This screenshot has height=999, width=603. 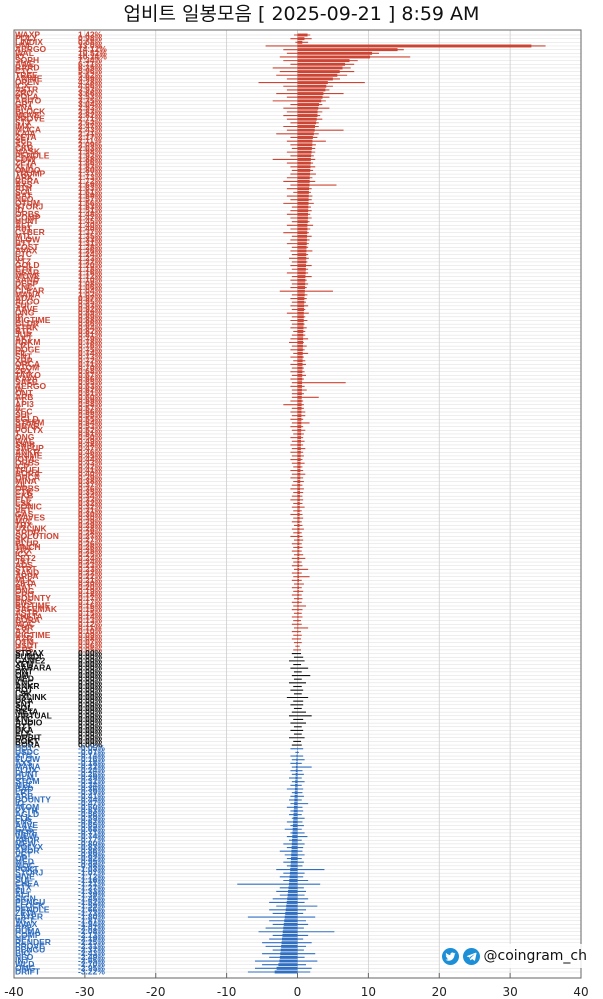 I want to click on coin-change-label: 0.61%, so click(x=90, y=393).